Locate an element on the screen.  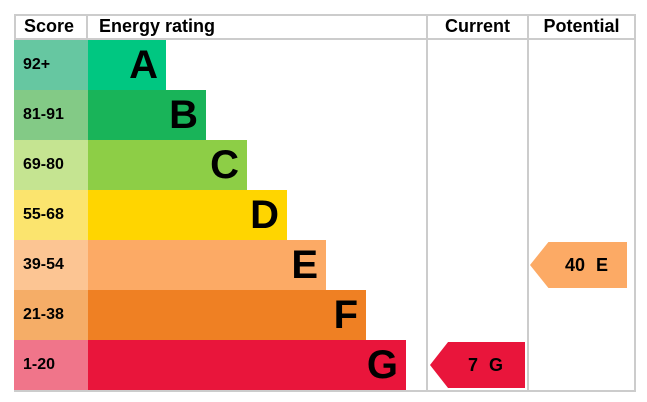
score-cell-d: 55-68 is located at coordinates (51, 215).